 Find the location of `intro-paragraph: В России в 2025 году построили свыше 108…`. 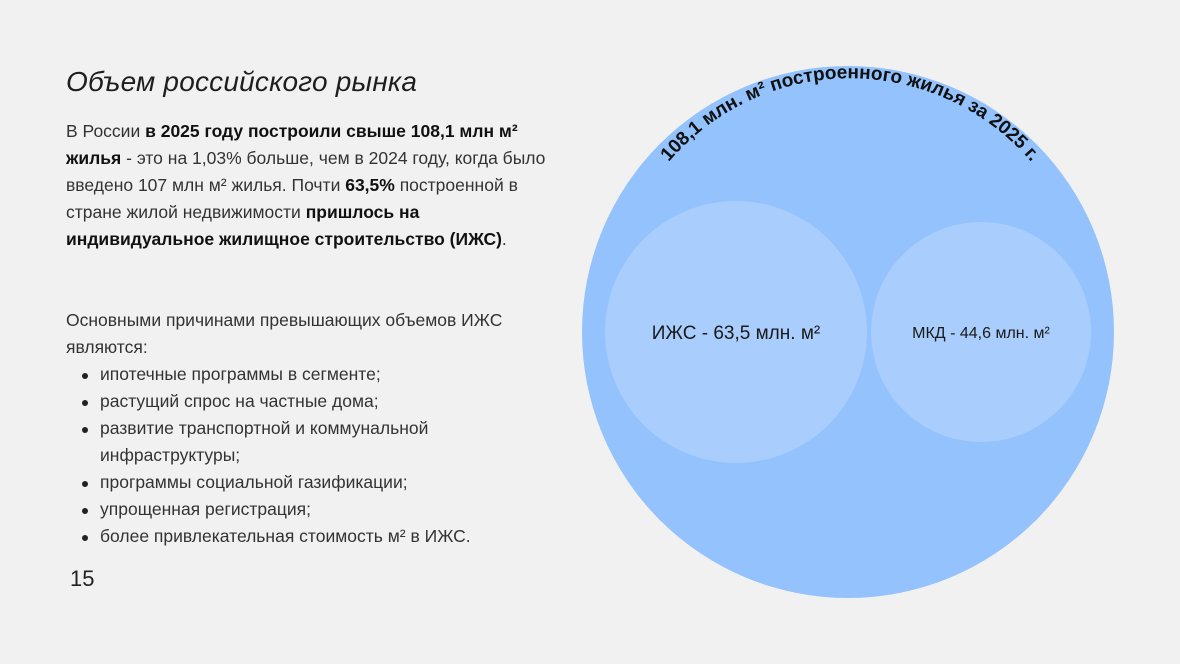

intro-paragraph: В России в 2025 году построили свыше 108… is located at coordinates (311, 185).